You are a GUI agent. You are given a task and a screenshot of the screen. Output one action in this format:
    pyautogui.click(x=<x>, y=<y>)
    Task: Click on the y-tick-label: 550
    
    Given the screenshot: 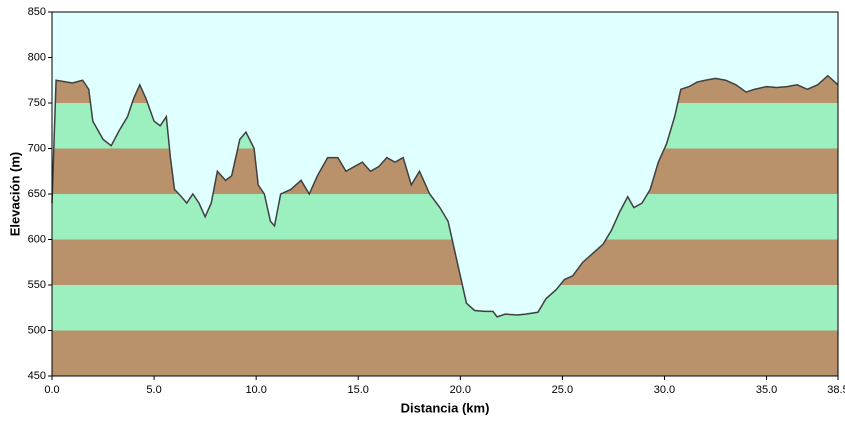 What is the action you would take?
    pyautogui.click(x=37, y=285)
    